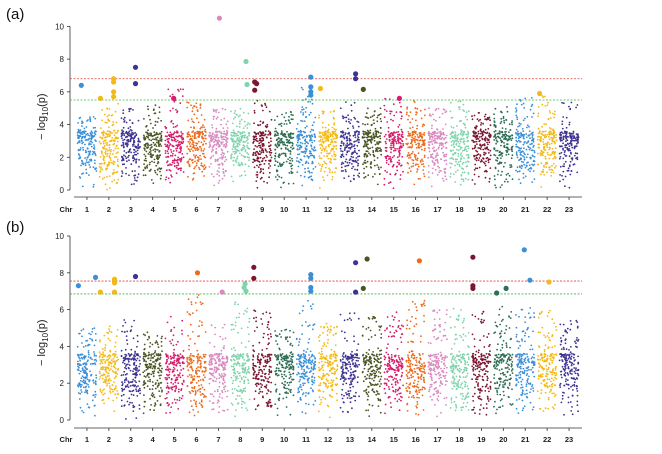 The height and width of the screenshot is (454, 662). Describe the element at coordinates (109, 369) in the screenshot. I see `chromosome-2-points` at that location.